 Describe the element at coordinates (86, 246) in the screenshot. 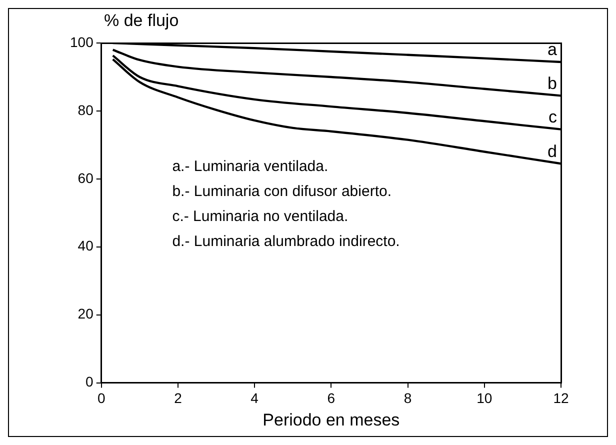

I see `y-tick-label: 40` at that location.